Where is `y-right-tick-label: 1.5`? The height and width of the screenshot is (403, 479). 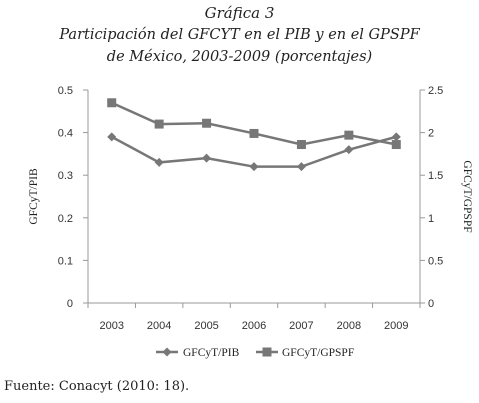
y-right-tick-label: 1.5 is located at coordinates (435, 176).